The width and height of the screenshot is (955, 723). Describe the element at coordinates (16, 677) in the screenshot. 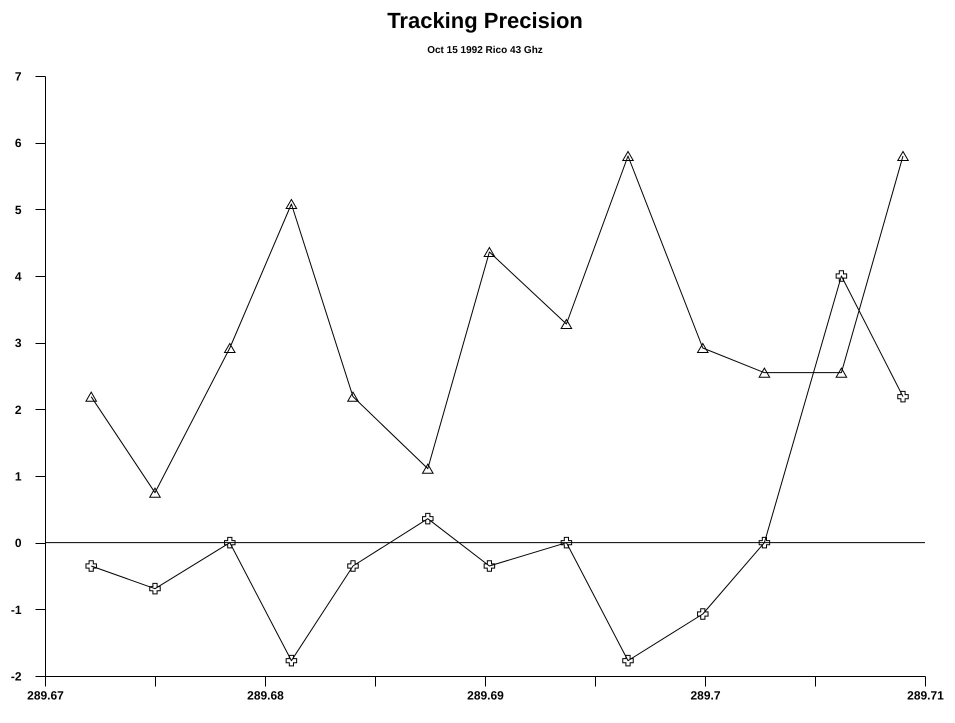

I see `y-tick-label: -2` at that location.